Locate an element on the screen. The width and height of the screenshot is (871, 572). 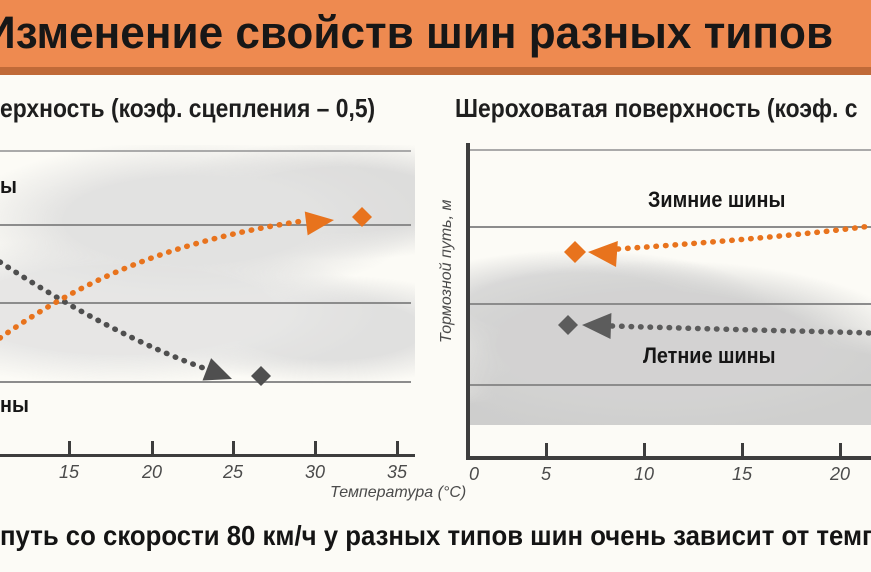
x-tick-label: 30 is located at coordinates (315, 472).